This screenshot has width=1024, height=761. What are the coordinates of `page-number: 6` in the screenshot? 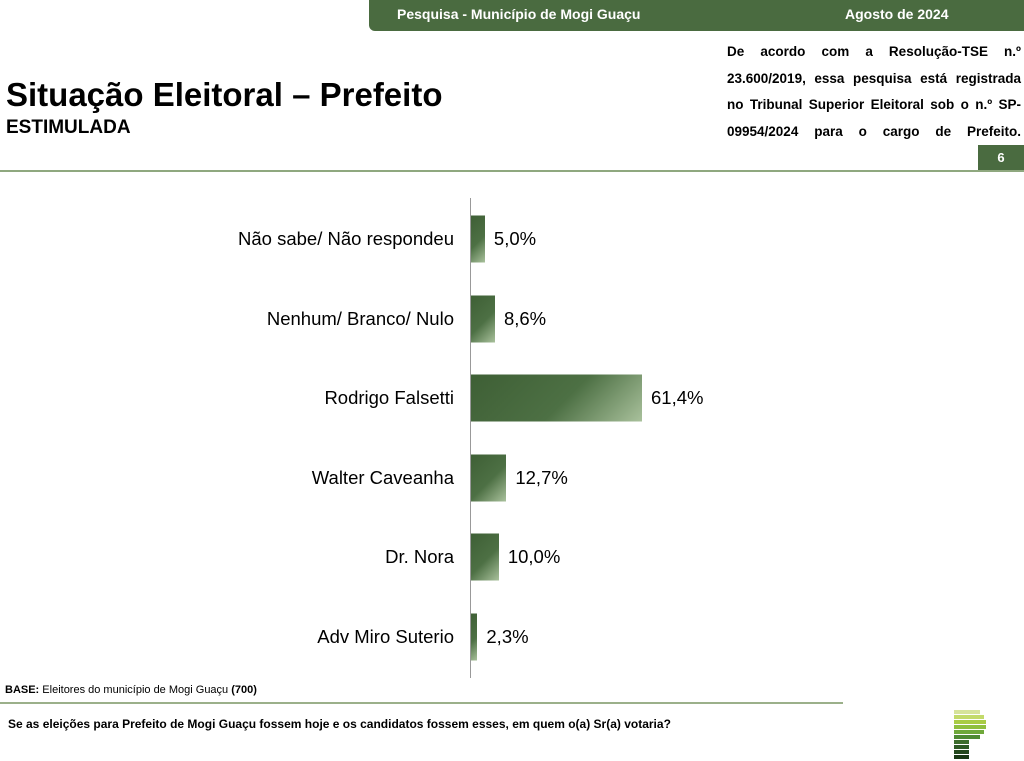 It's located at (1001, 157).